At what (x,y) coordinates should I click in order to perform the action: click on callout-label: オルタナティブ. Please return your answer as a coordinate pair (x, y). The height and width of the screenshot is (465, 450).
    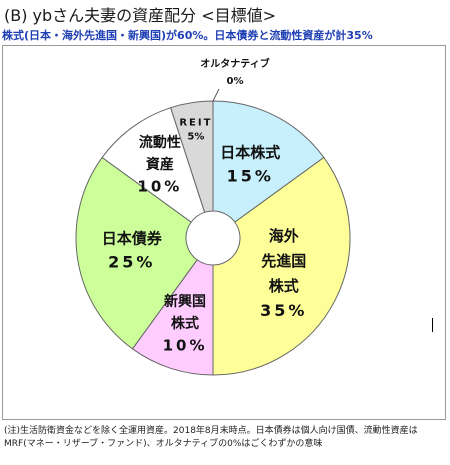
    Looking at the image, I should click on (234, 63).